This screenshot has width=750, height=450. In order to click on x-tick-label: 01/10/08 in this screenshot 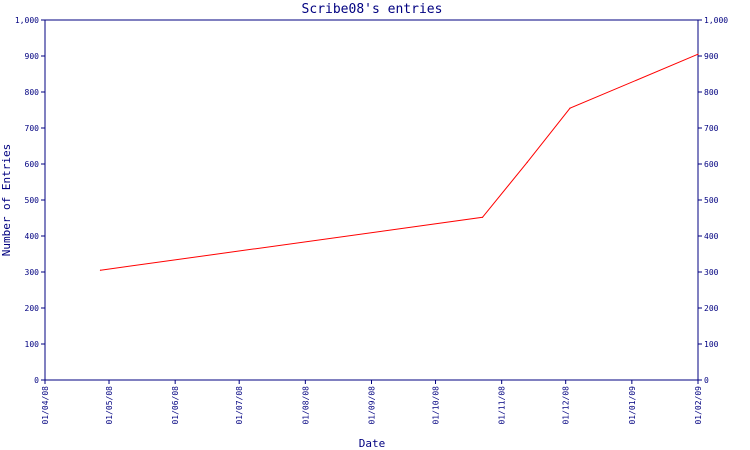, I will do `click(436, 405)`.